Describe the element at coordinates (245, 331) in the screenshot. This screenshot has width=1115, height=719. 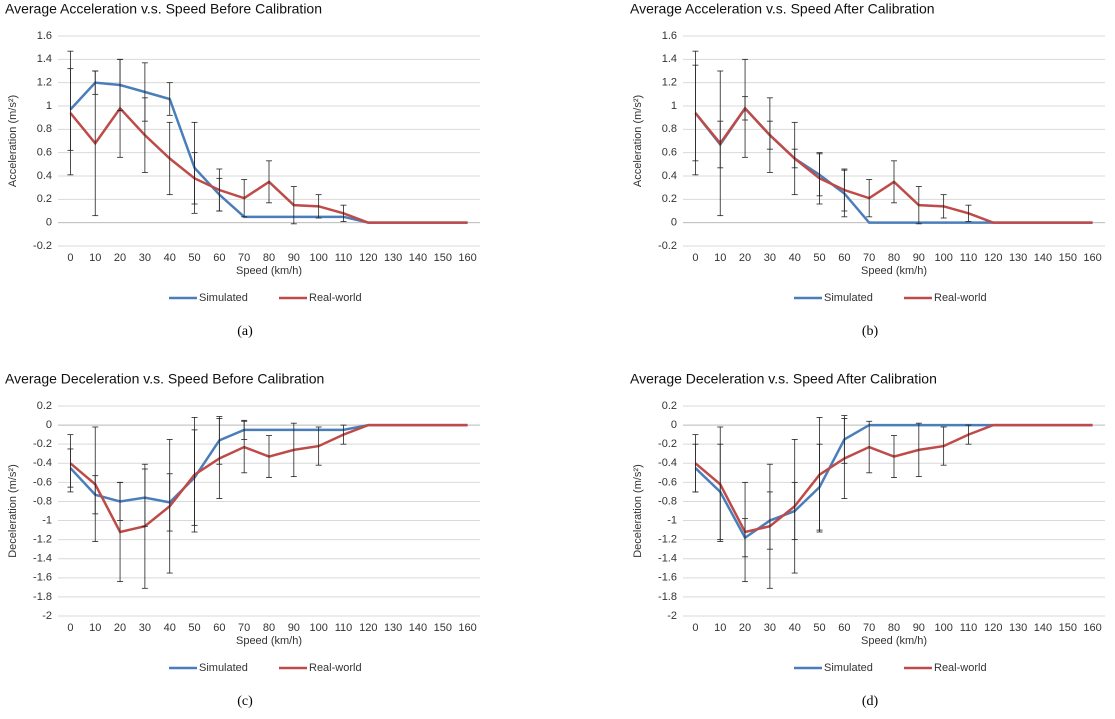
I see `caption: (a)` at that location.